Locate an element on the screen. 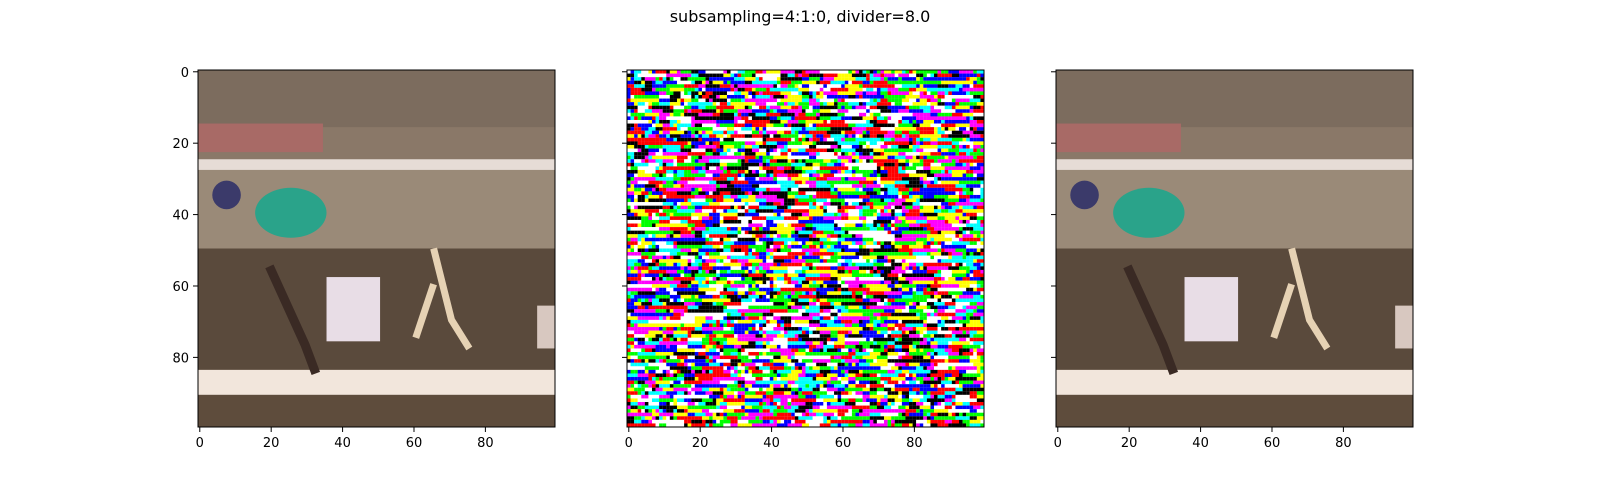 The width and height of the screenshot is (1600, 500). y-tick-label: 0 is located at coordinates (185, 73).